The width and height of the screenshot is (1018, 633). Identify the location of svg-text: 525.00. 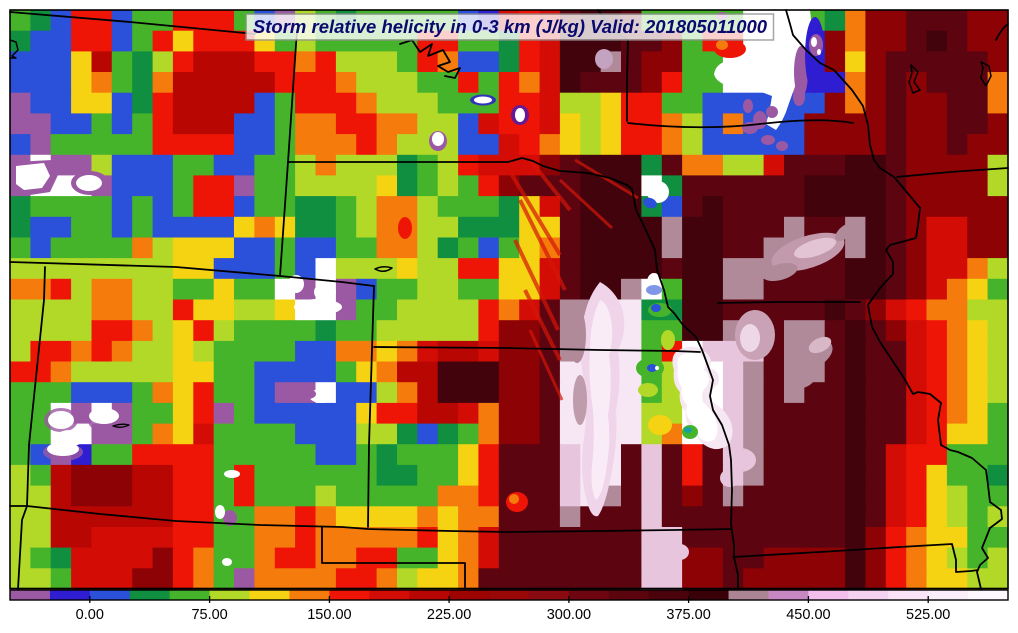
(928, 615).